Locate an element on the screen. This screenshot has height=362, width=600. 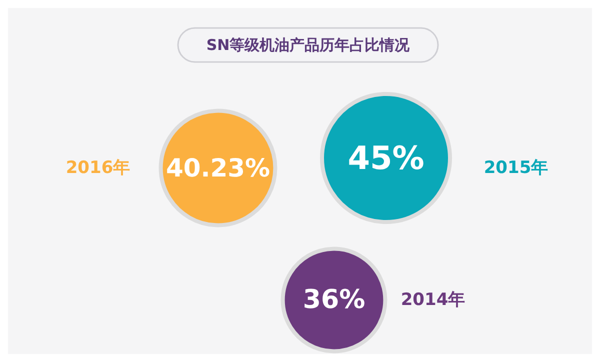
category-label: 2014年 is located at coordinates (433, 300).